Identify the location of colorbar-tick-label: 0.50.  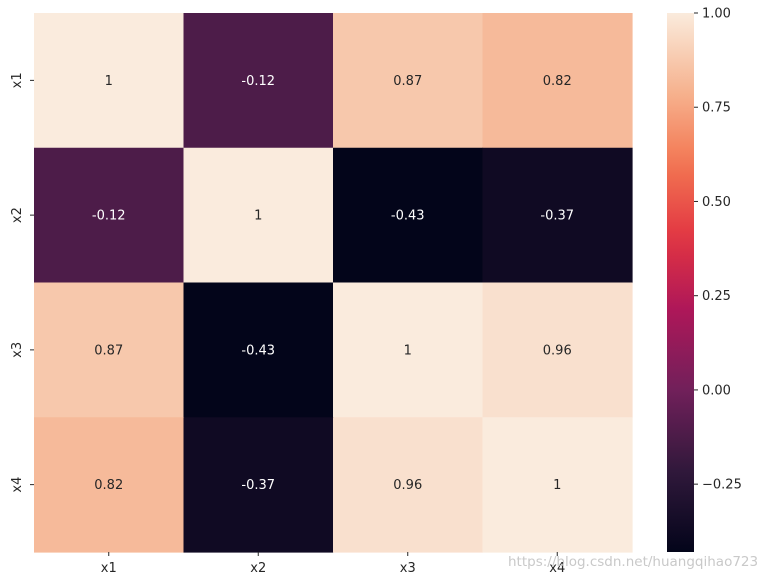
(716, 202).